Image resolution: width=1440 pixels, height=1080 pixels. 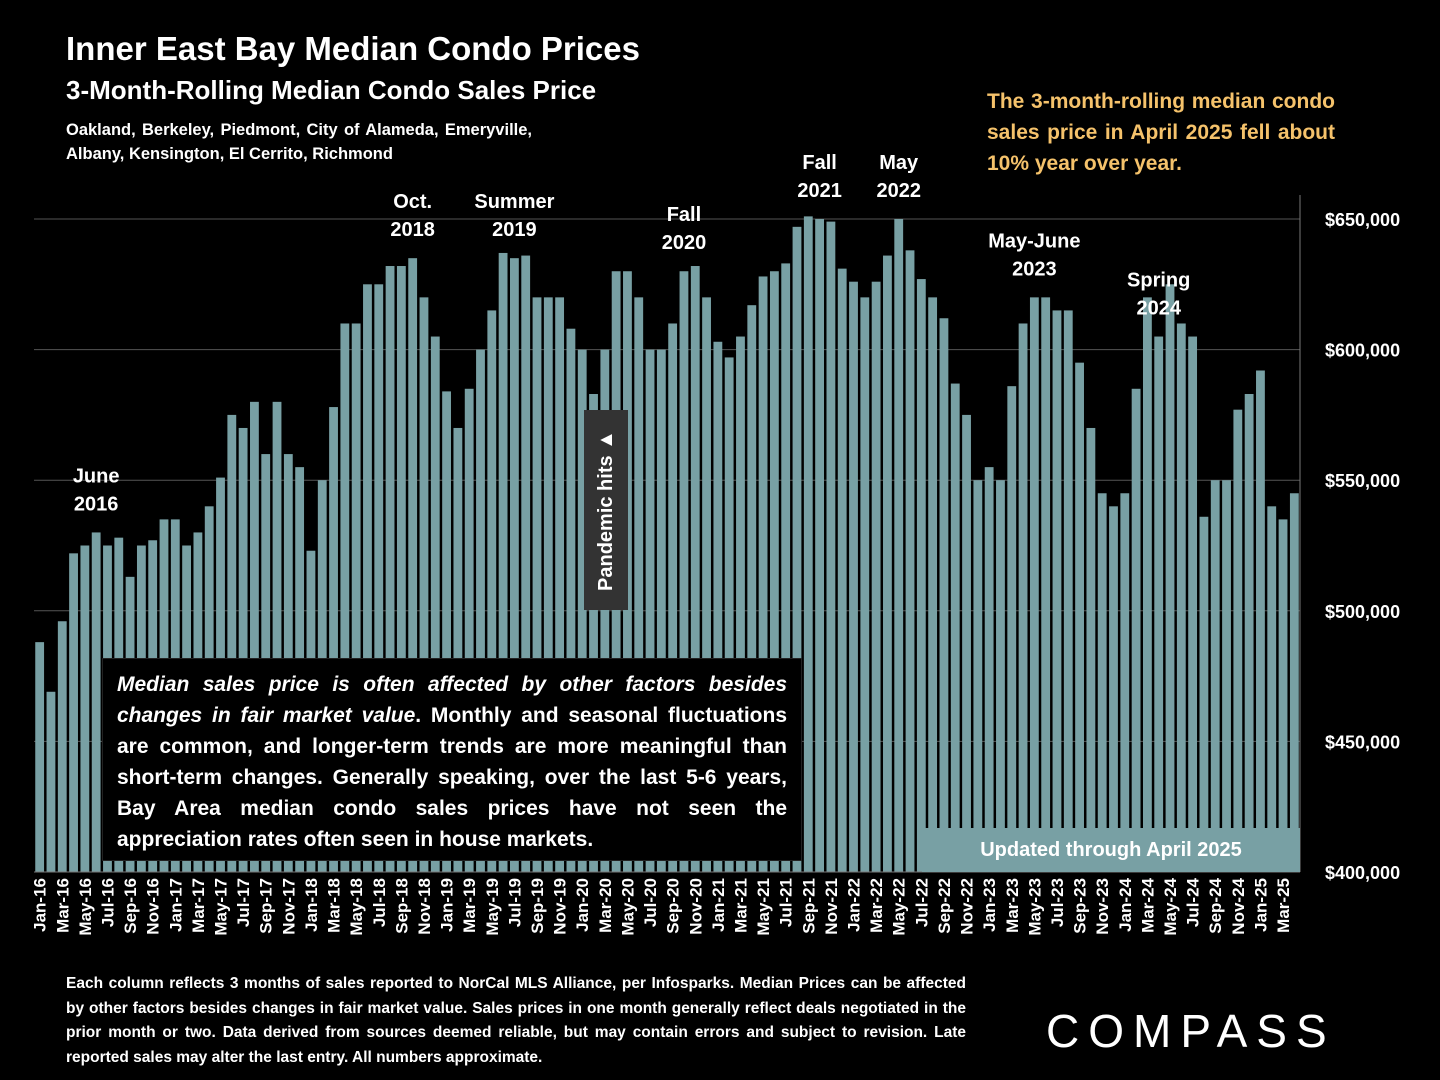 What do you see at coordinates (1193, 902) in the screenshot?
I see `x-tick-label: Jul-24` at bounding box center [1193, 902].